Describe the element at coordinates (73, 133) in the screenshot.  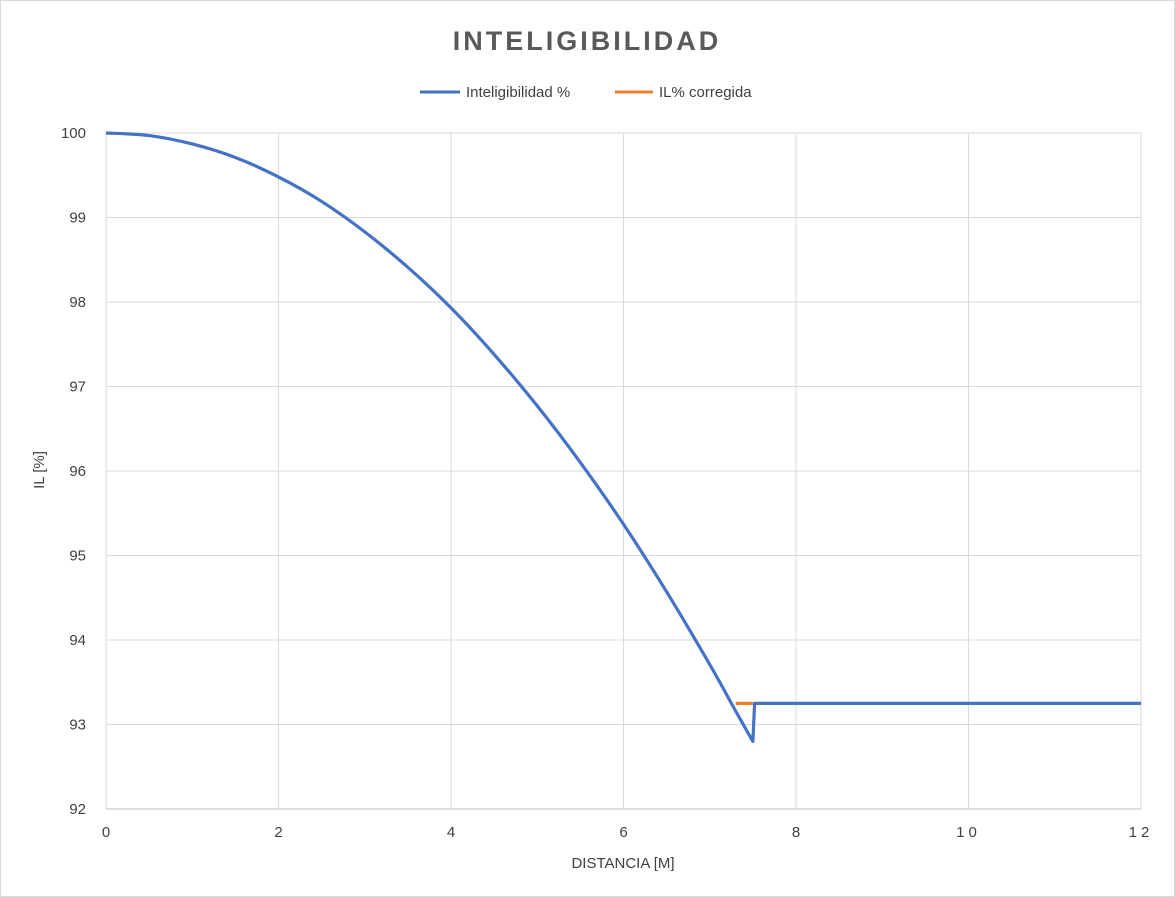
I see `y-tick-label: 100` at that location.